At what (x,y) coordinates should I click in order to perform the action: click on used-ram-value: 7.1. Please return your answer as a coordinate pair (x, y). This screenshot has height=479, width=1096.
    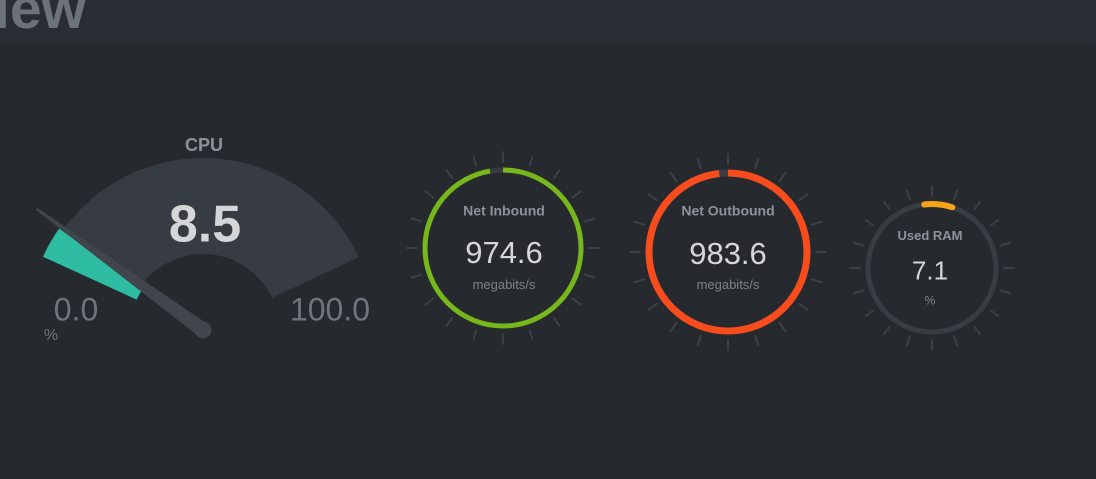
    Looking at the image, I should click on (930, 270).